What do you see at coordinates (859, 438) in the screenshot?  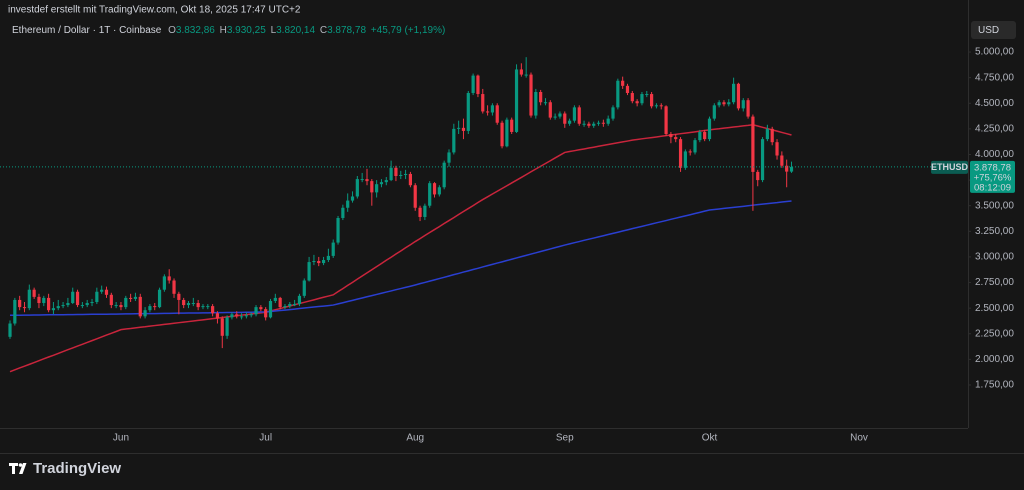 I see `x-tick-label: Nov` at bounding box center [859, 438].